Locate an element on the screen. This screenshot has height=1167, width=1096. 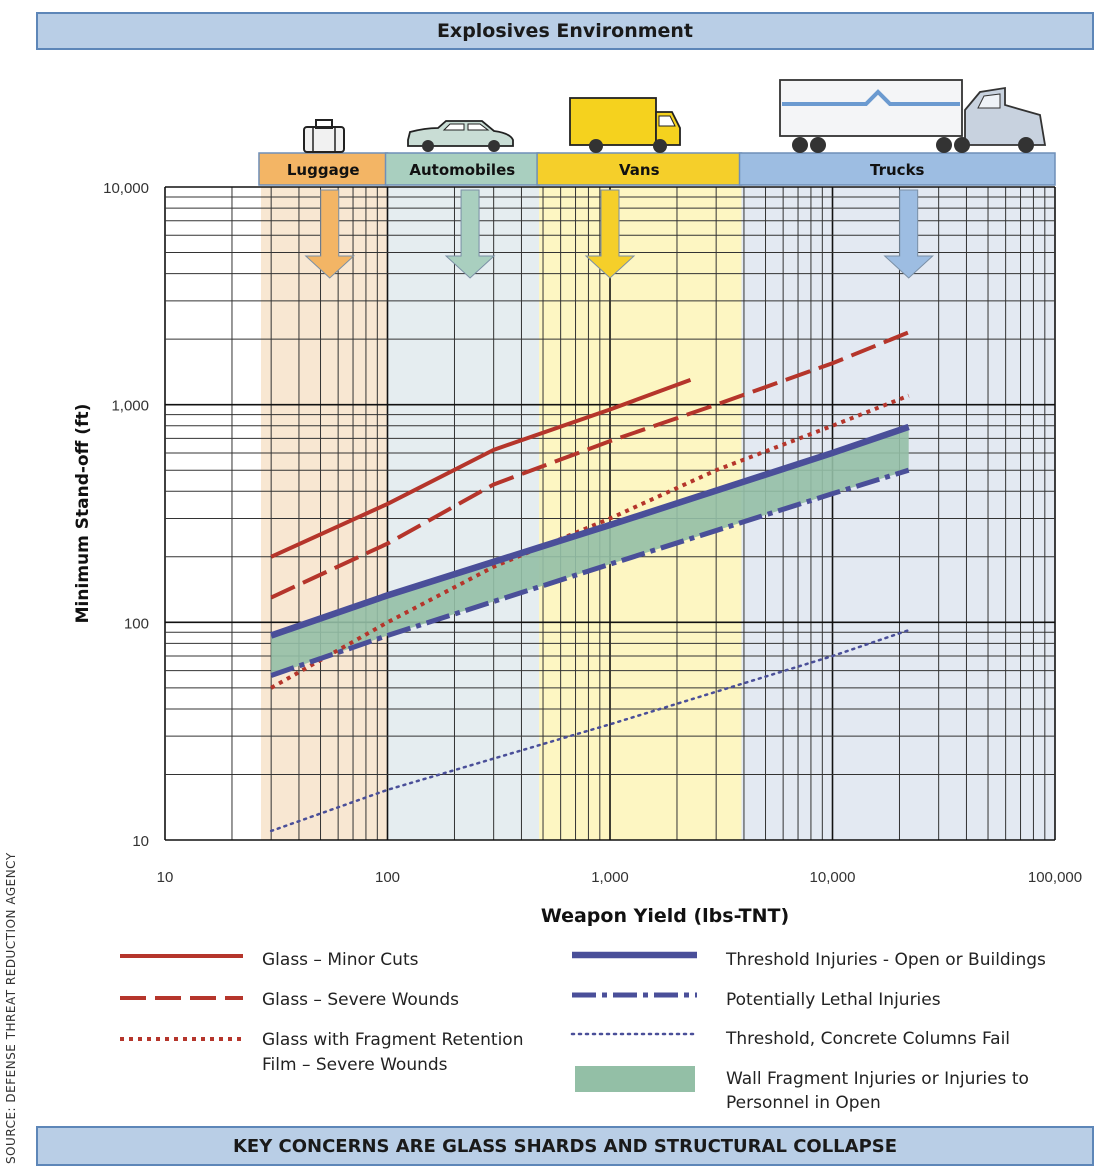
legend-label-lethal-injuries: Potentially Lethal Injuries is located at coordinates (833, 1000).